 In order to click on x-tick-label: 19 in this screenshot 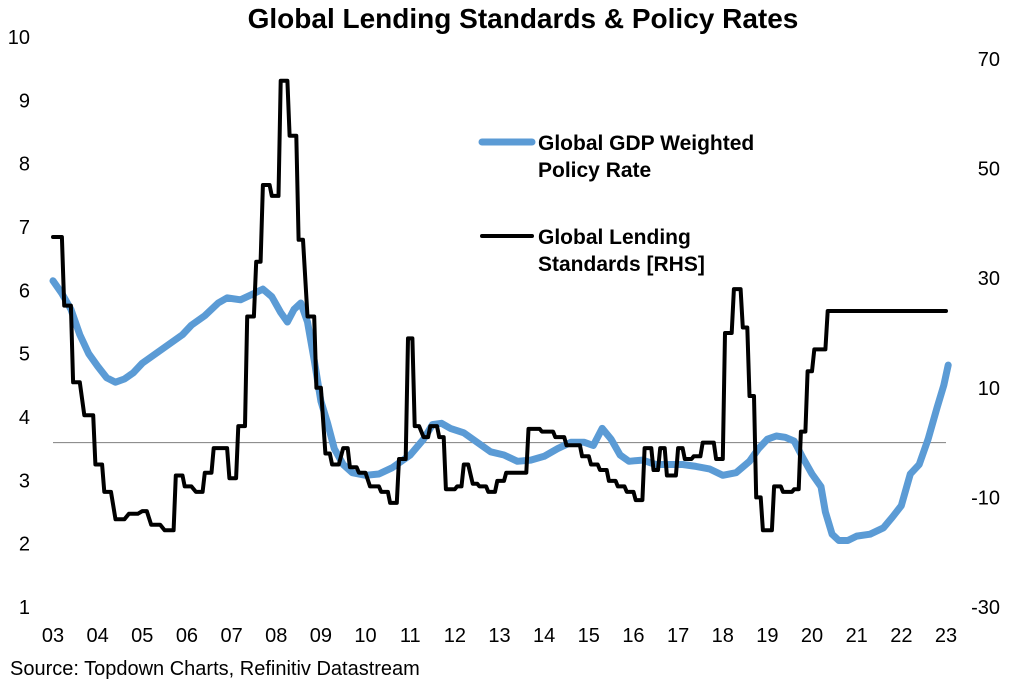, I will do `click(767, 636)`.